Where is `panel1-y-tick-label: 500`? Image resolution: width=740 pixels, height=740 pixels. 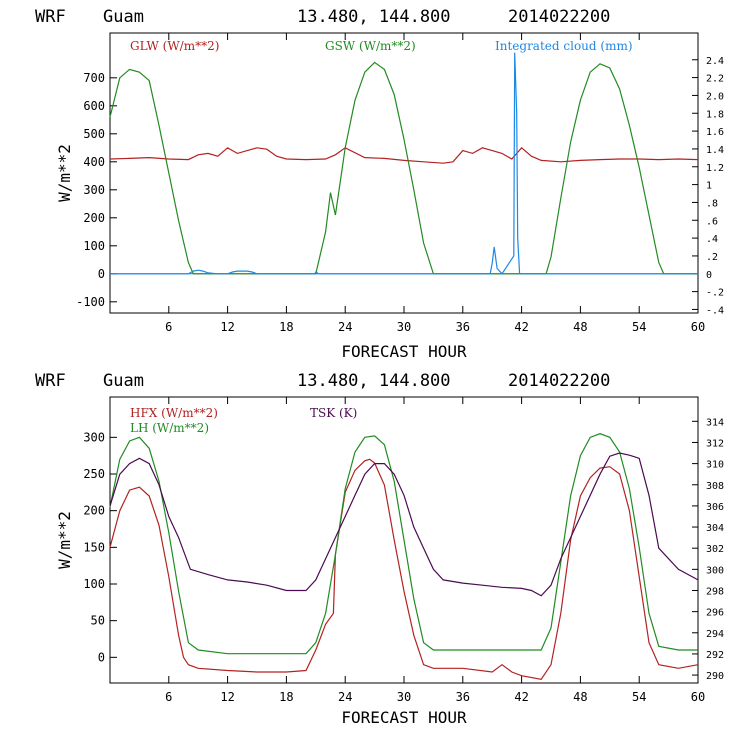
panel1-y-tick-label: 500 is located at coordinates (94, 134).